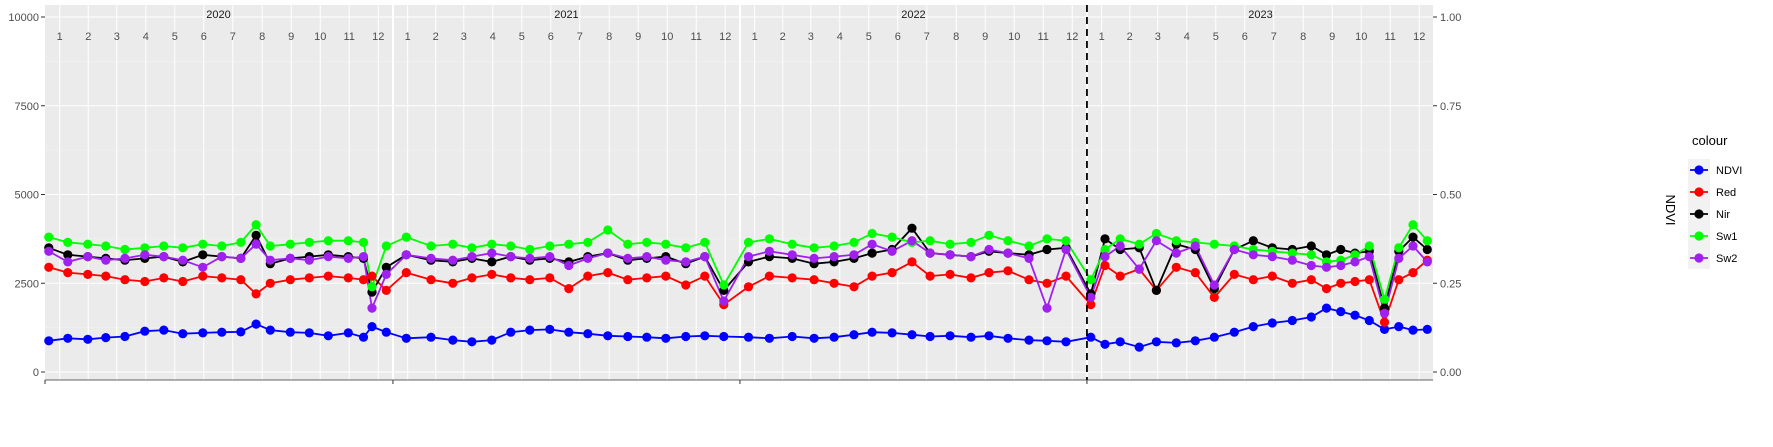 This screenshot has height=447, width=1773. What do you see at coordinates (1726, 193) in the screenshot?
I see `legend-label-red: Red` at bounding box center [1726, 193].